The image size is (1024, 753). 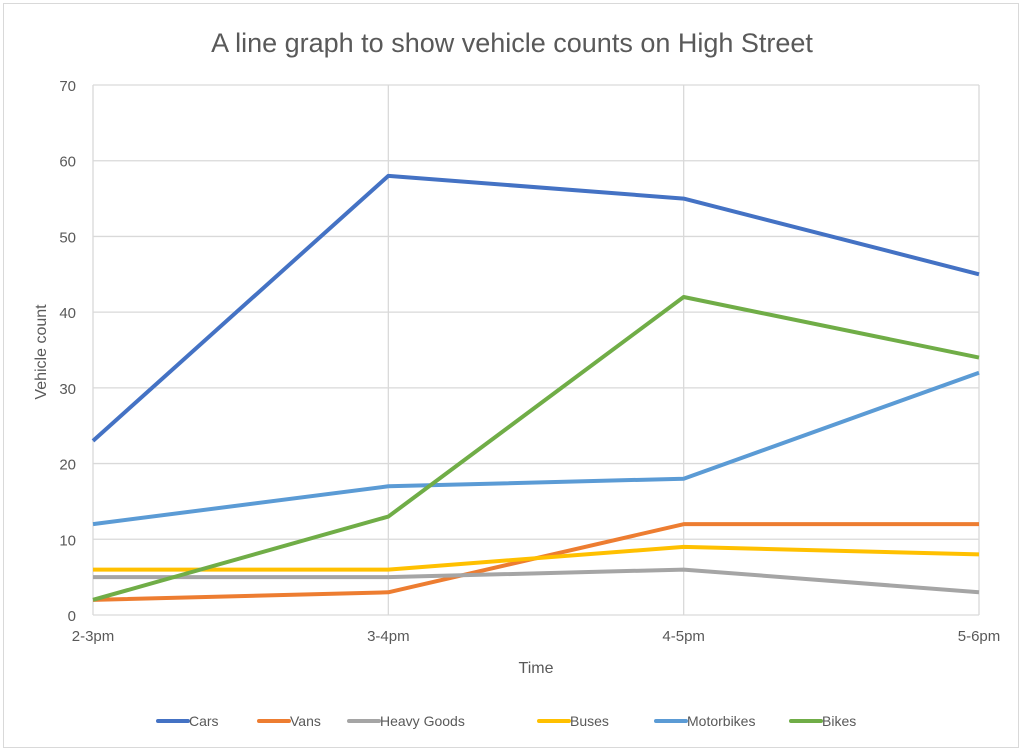 What do you see at coordinates (305, 721) in the screenshot?
I see `legend-label: Vans` at bounding box center [305, 721].